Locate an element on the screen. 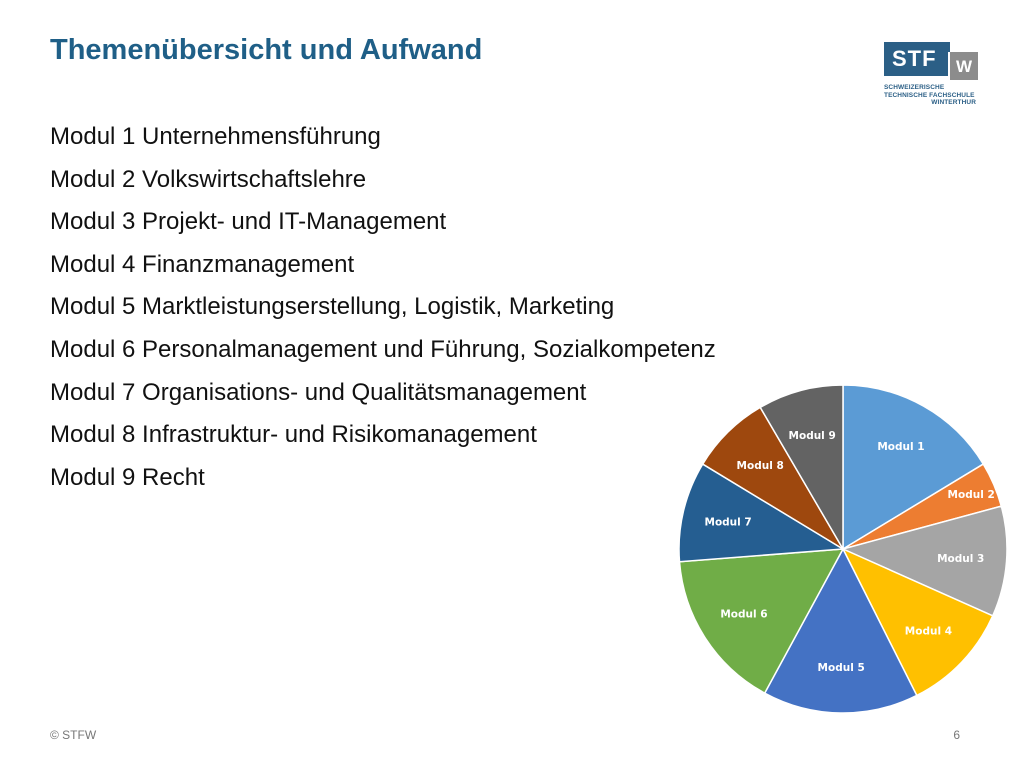 This screenshot has height=768, width=1024. module-item: Modul 1 Unternehmensführung is located at coordinates (215, 136).